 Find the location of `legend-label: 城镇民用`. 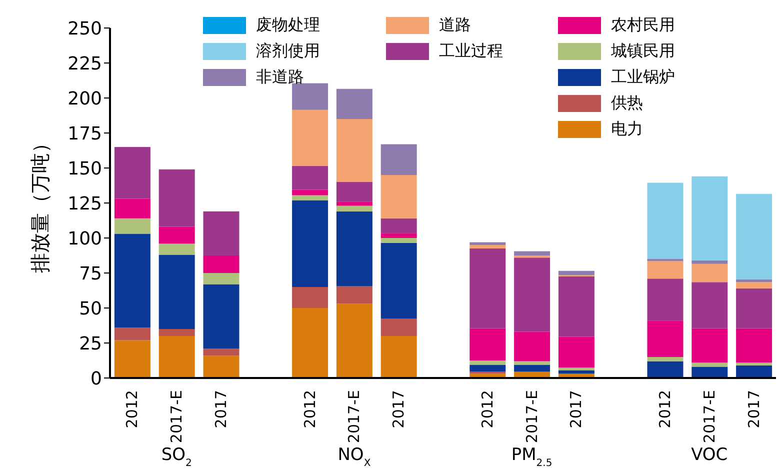

legend-label: 城镇民用 is located at coordinates (643, 51).